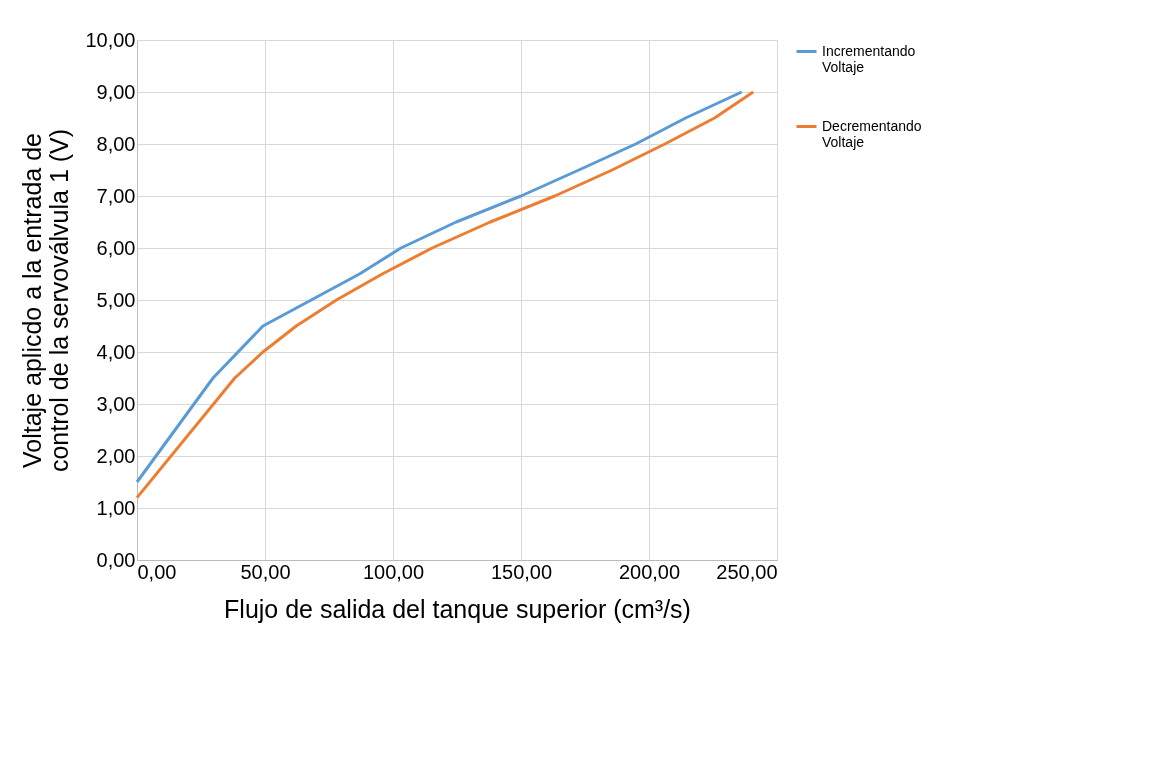 The width and height of the screenshot is (1163, 780). What do you see at coordinates (116, 351) in the screenshot?
I see `y-tick-label: 4,00` at bounding box center [116, 351].